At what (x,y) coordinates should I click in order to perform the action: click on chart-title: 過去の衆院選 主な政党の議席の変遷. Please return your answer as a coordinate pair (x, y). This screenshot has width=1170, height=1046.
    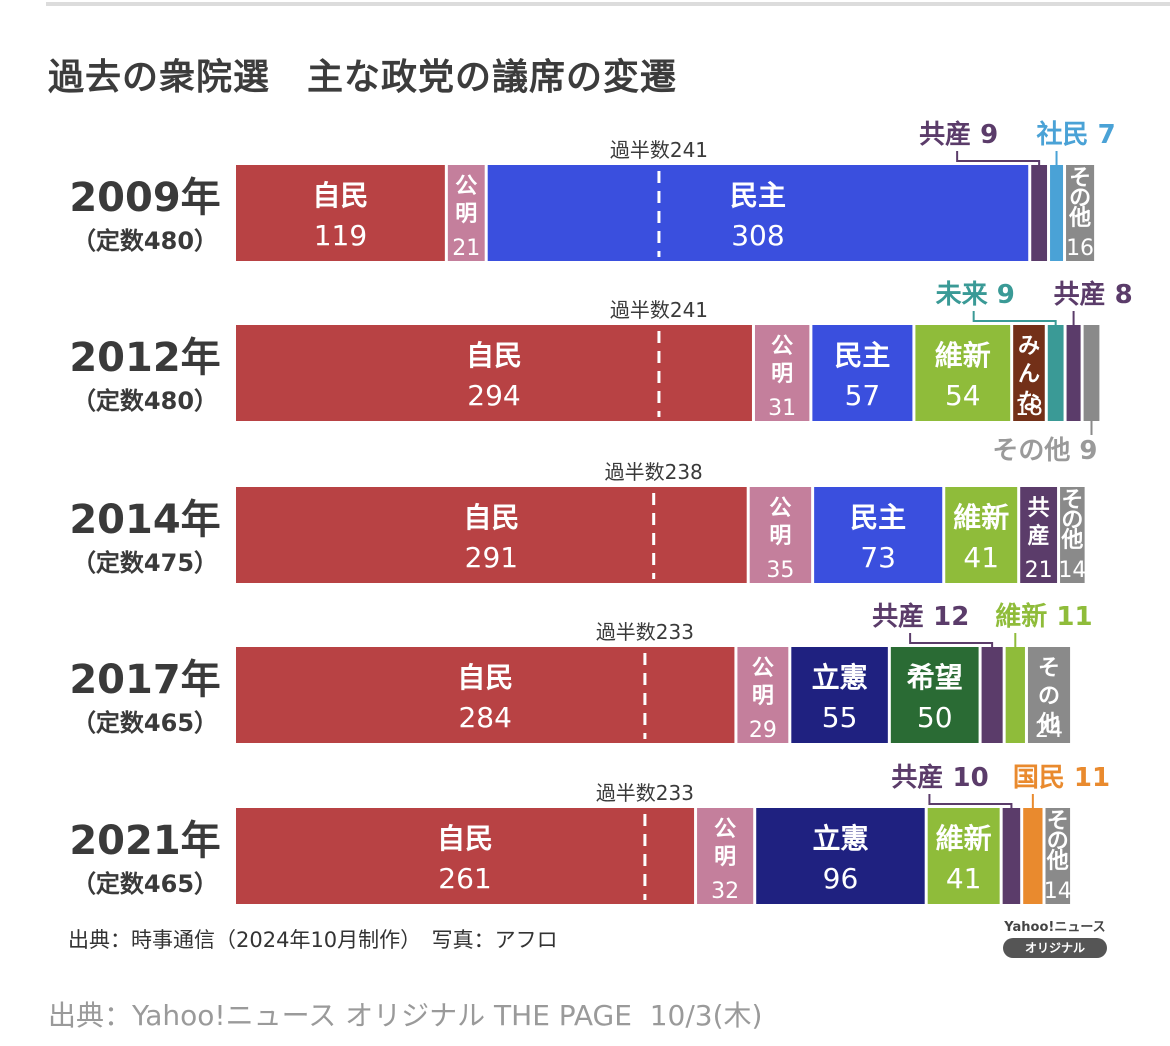
    Looking at the image, I should click on (363, 77).